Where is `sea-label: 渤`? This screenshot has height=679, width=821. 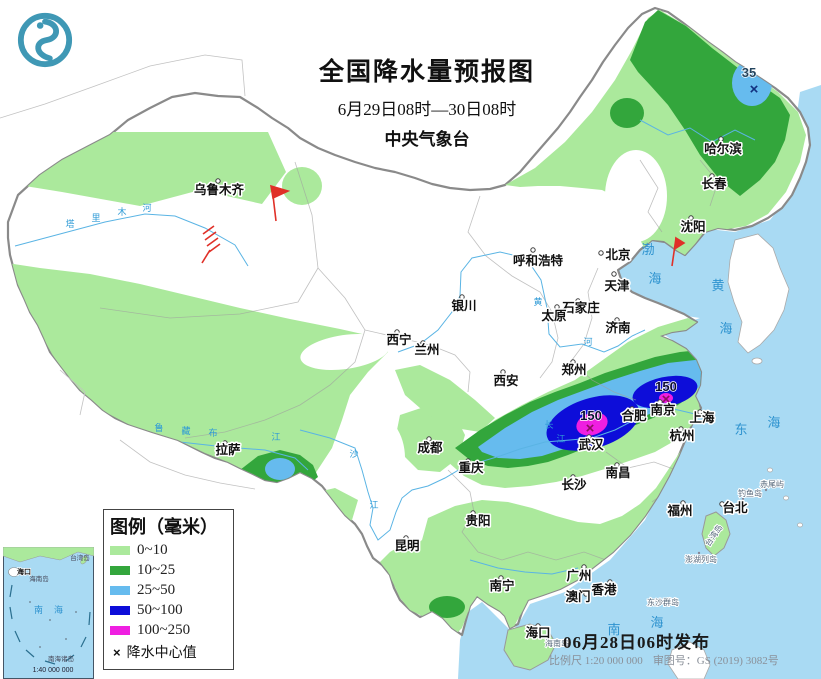
sea-label: 渤 is located at coordinates (648, 249).